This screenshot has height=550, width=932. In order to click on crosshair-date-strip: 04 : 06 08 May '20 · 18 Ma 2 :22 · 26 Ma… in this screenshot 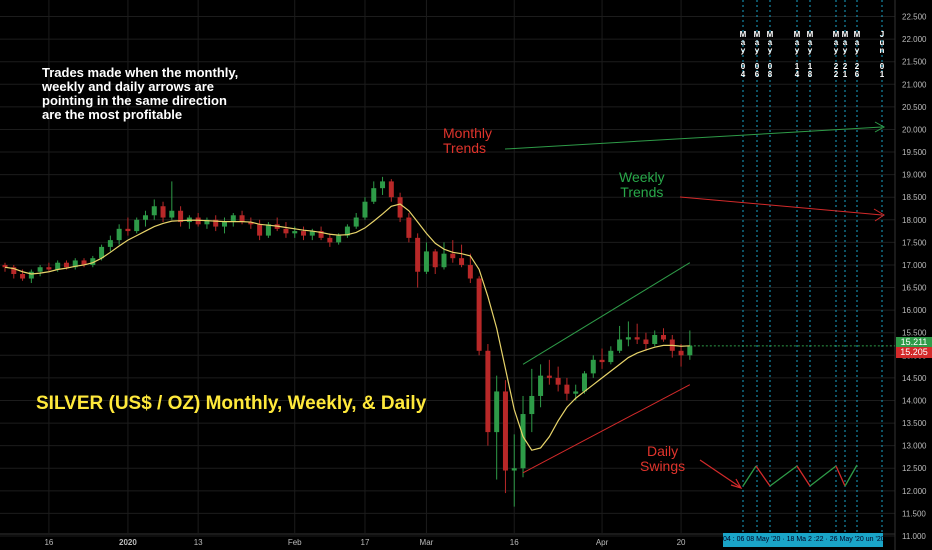, I will do `click(803, 540)`.